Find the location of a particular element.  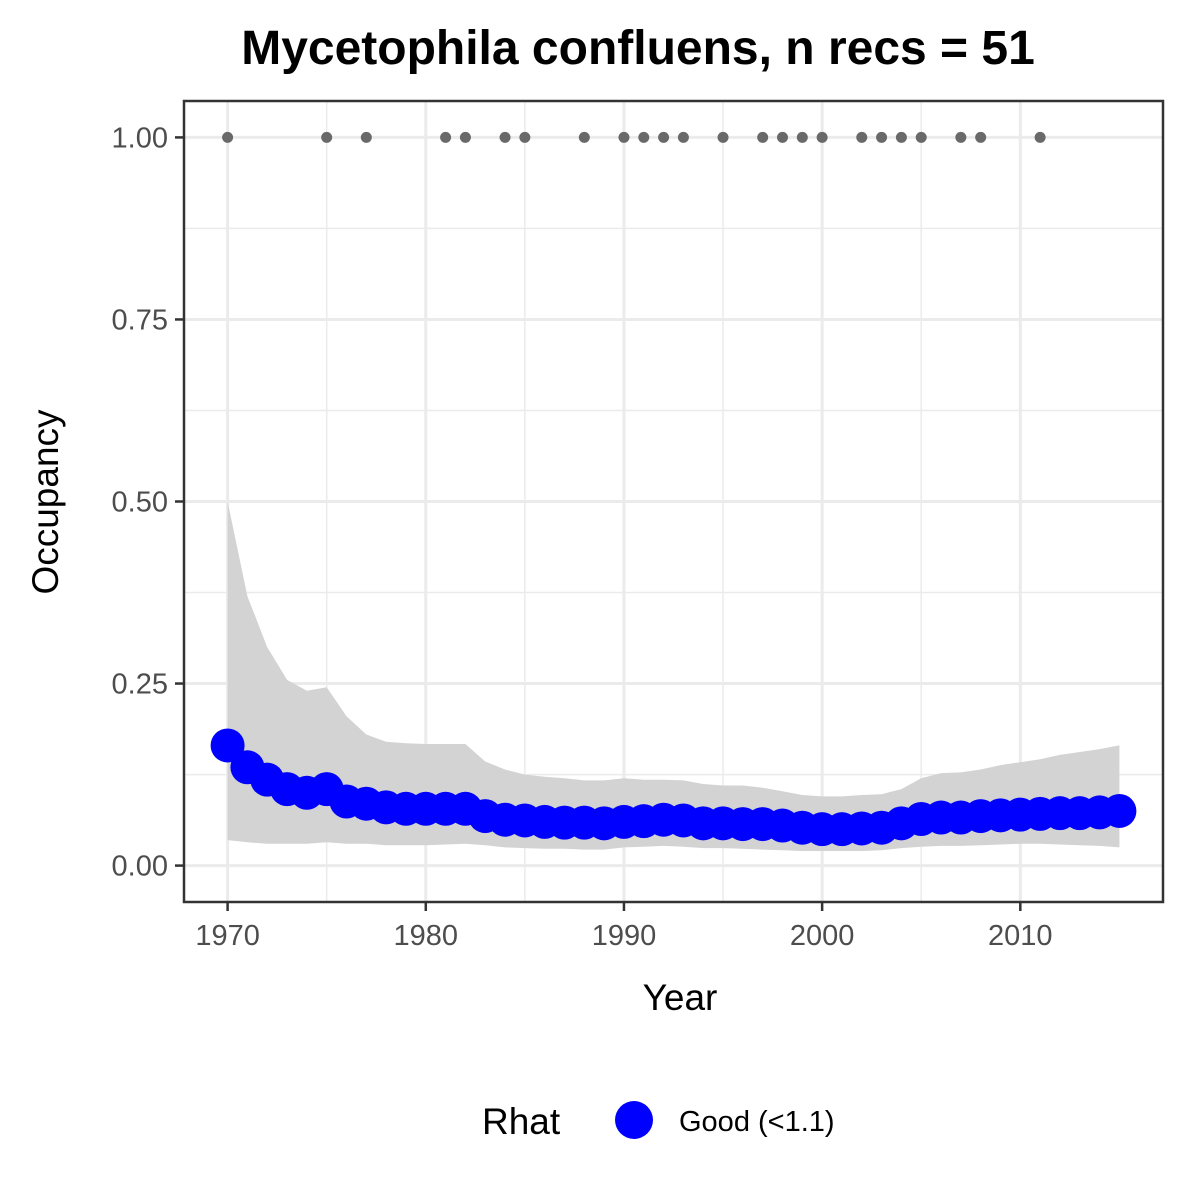

legend-key-good is located at coordinates (634, 1120).